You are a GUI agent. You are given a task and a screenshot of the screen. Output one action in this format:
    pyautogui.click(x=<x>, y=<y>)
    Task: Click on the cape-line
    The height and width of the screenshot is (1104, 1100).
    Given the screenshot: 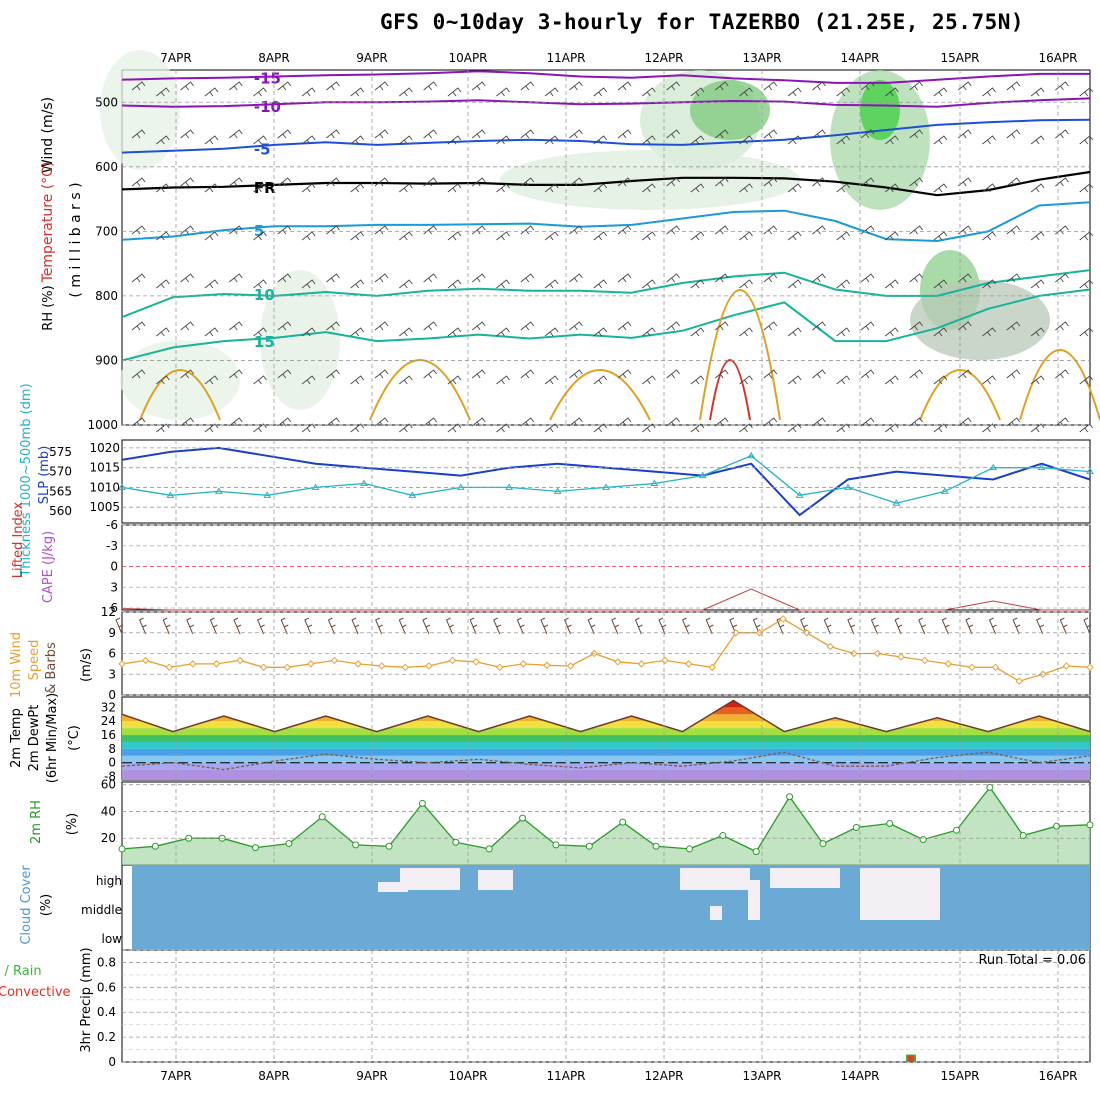 What is the action you would take?
    pyautogui.click(x=605, y=599)
    